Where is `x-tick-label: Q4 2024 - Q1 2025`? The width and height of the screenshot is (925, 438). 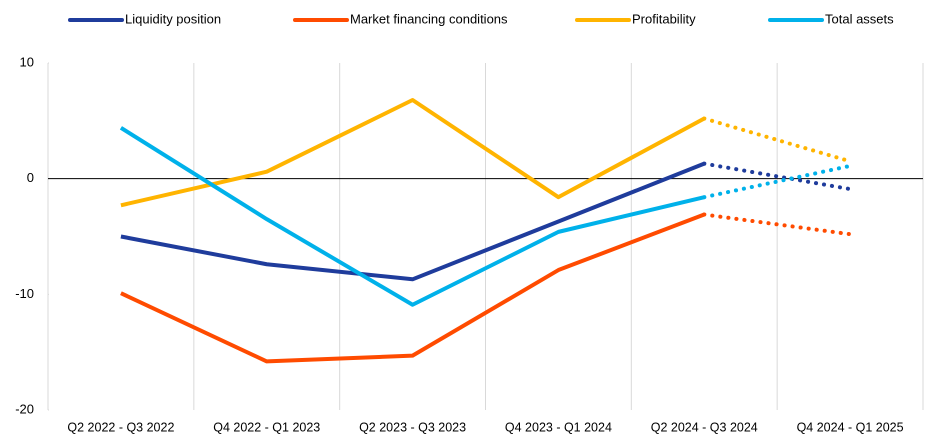 x-tick-label: Q4 2024 - Q1 2025 is located at coordinates (850, 427).